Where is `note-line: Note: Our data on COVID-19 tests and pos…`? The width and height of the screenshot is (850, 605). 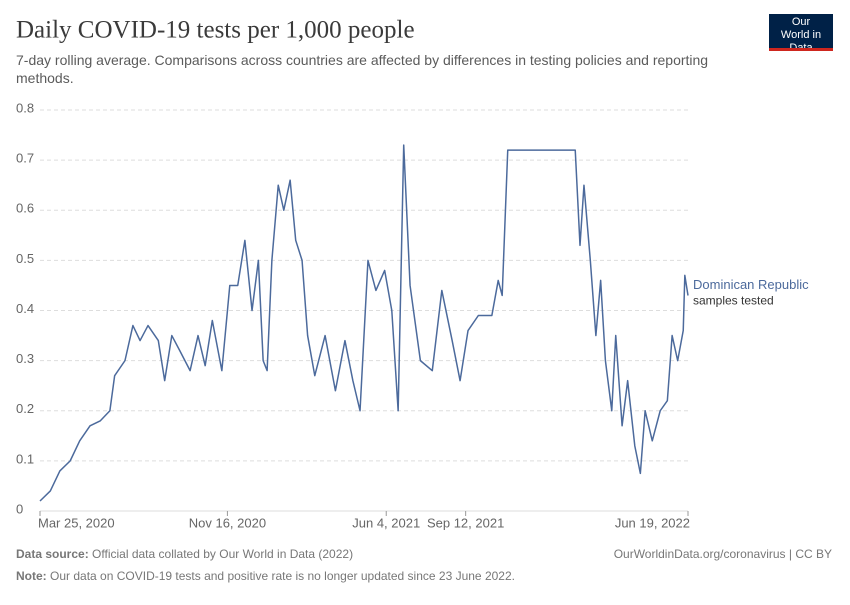 note-line: Note: Our data on COVID-19 tests and pos… is located at coordinates (265, 576).